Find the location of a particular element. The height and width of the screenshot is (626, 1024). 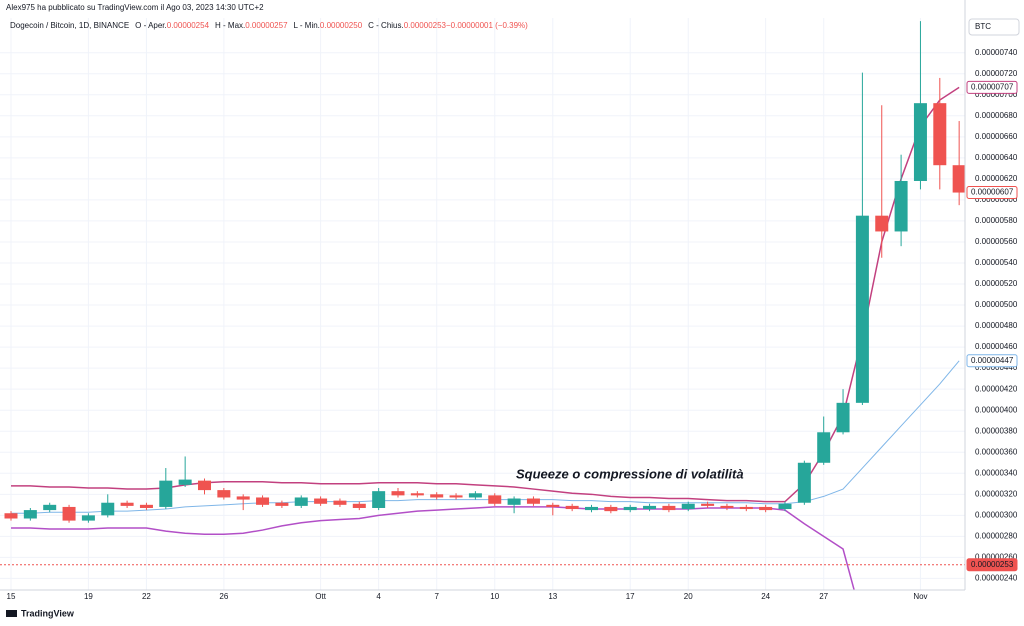

legend-value: 0.00000253 is located at coordinates (425, 25).